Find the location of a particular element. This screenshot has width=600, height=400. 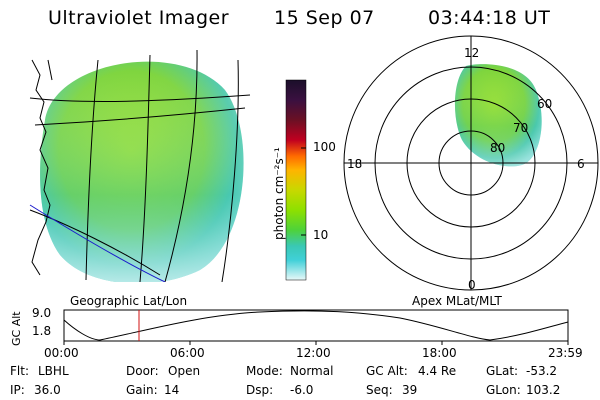

mlat-label-80: 80 is located at coordinates (498, 148).